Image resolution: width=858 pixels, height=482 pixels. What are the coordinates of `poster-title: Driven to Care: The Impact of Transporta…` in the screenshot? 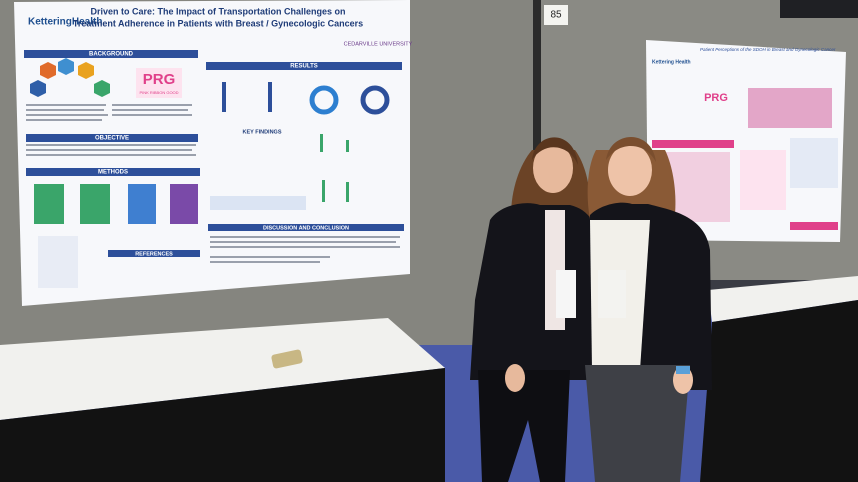 It's located at (217, 11).